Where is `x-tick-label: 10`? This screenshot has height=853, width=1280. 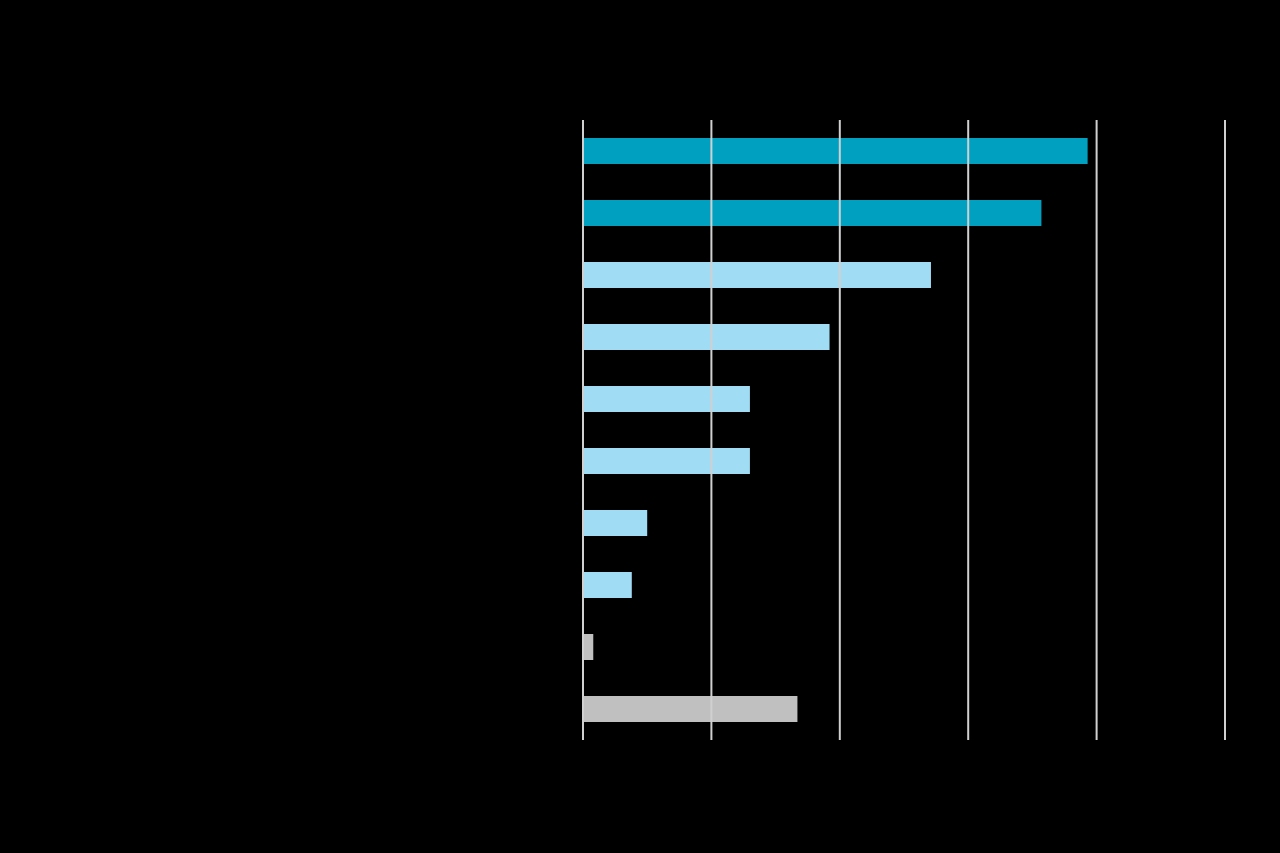 x-tick-label: 10 is located at coordinates (712, 759).